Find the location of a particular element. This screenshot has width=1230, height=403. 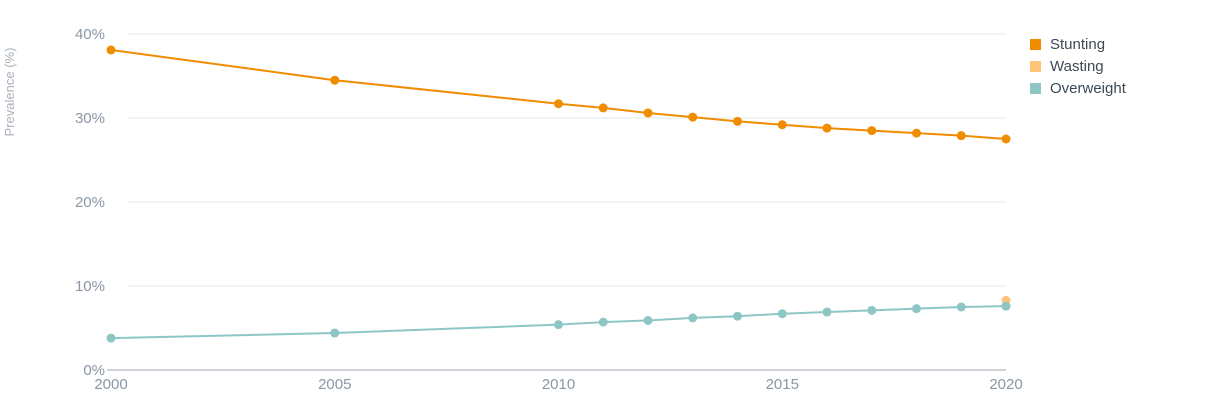

legend: Stunting Wasting Overweight is located at coordinates (1078, 66).